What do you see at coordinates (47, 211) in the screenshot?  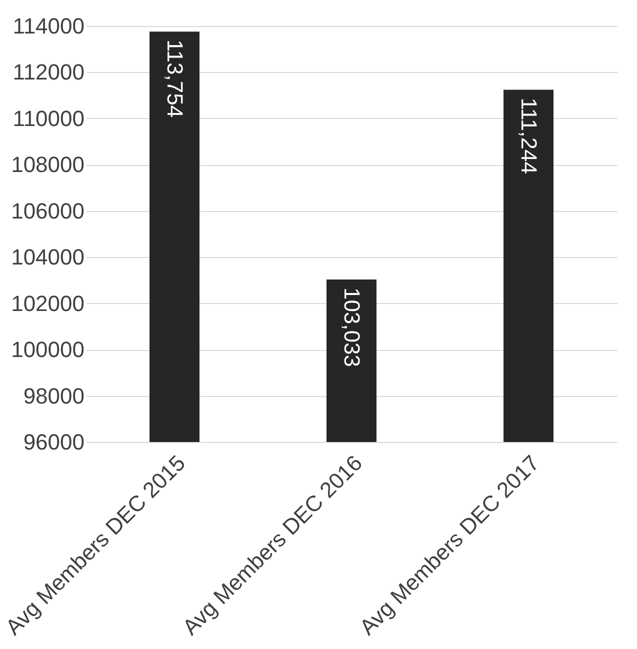 I see `y-tick-label: 106000` at bounding box center [47, 211].